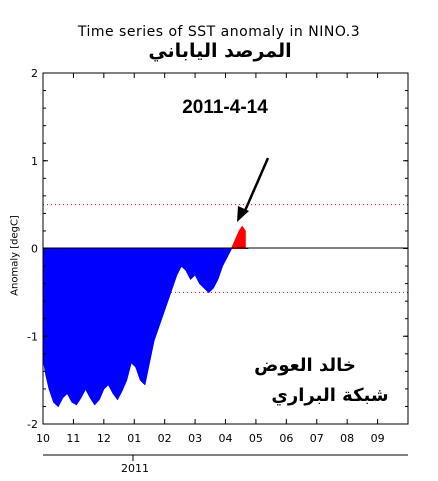  Describe the element at coordinates (34, 249) in the screenshot. I see `y-tick-label: 0` at that location.